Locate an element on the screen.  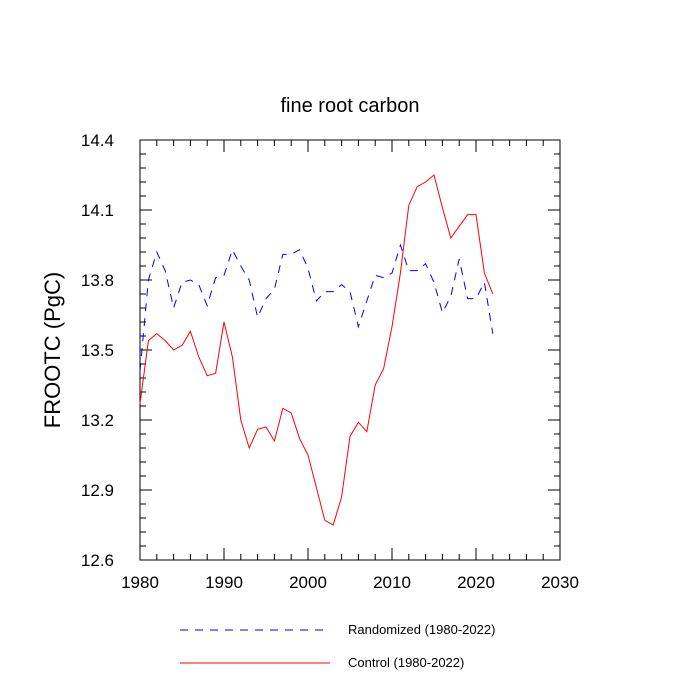
y-axis-label: FROOTC (PgC) is located at coordinates (52, 350).